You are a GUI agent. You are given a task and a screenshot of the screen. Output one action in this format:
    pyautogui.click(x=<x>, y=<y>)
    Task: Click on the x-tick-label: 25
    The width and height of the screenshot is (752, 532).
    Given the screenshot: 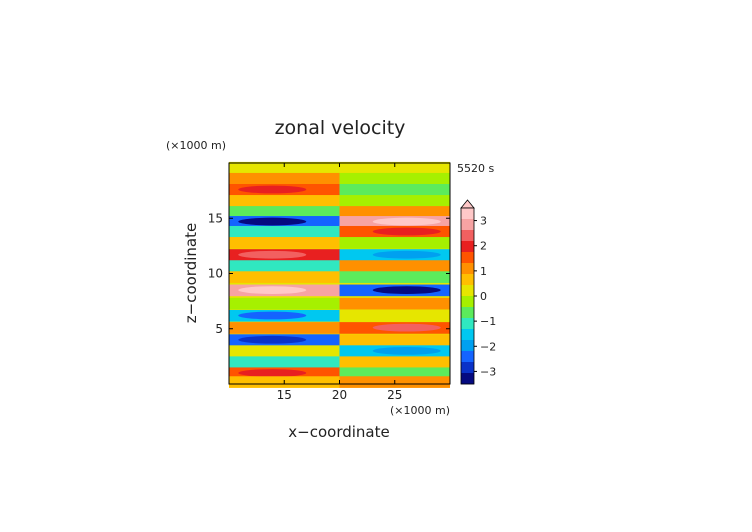 What is the action you would take?
    pyautogui.click(x=394, y=395)
    